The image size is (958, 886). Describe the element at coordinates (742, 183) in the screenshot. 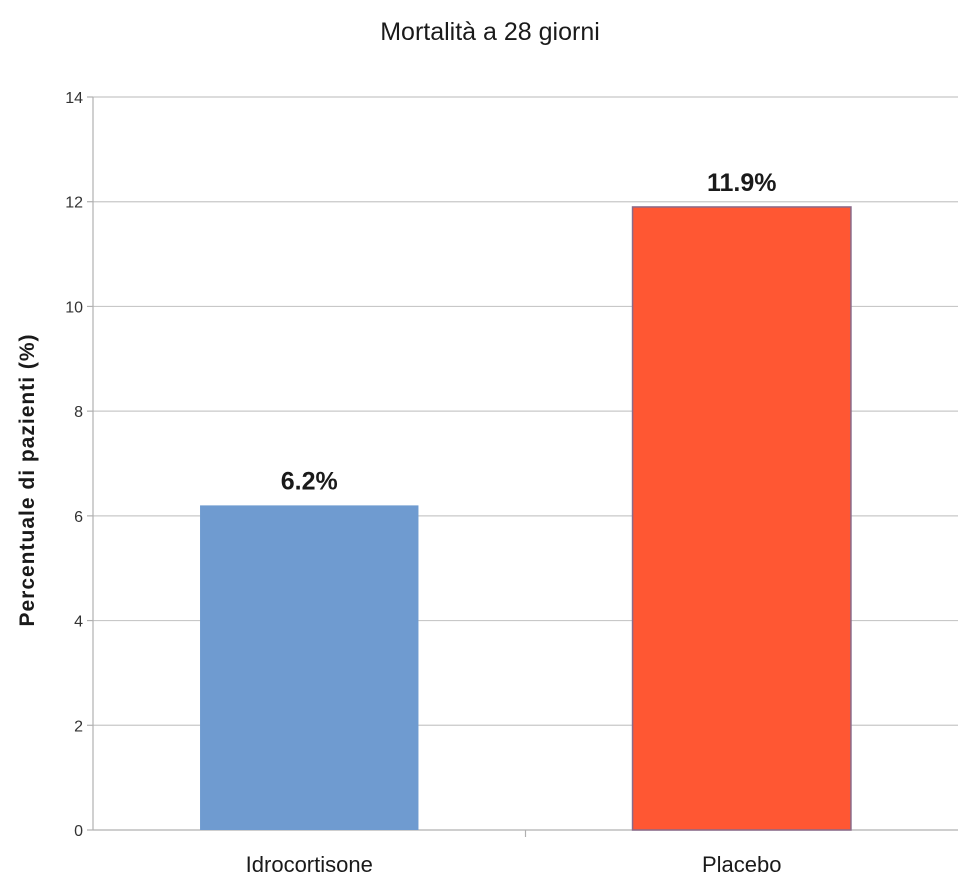

I see `data-label: 11.9%` at that location.